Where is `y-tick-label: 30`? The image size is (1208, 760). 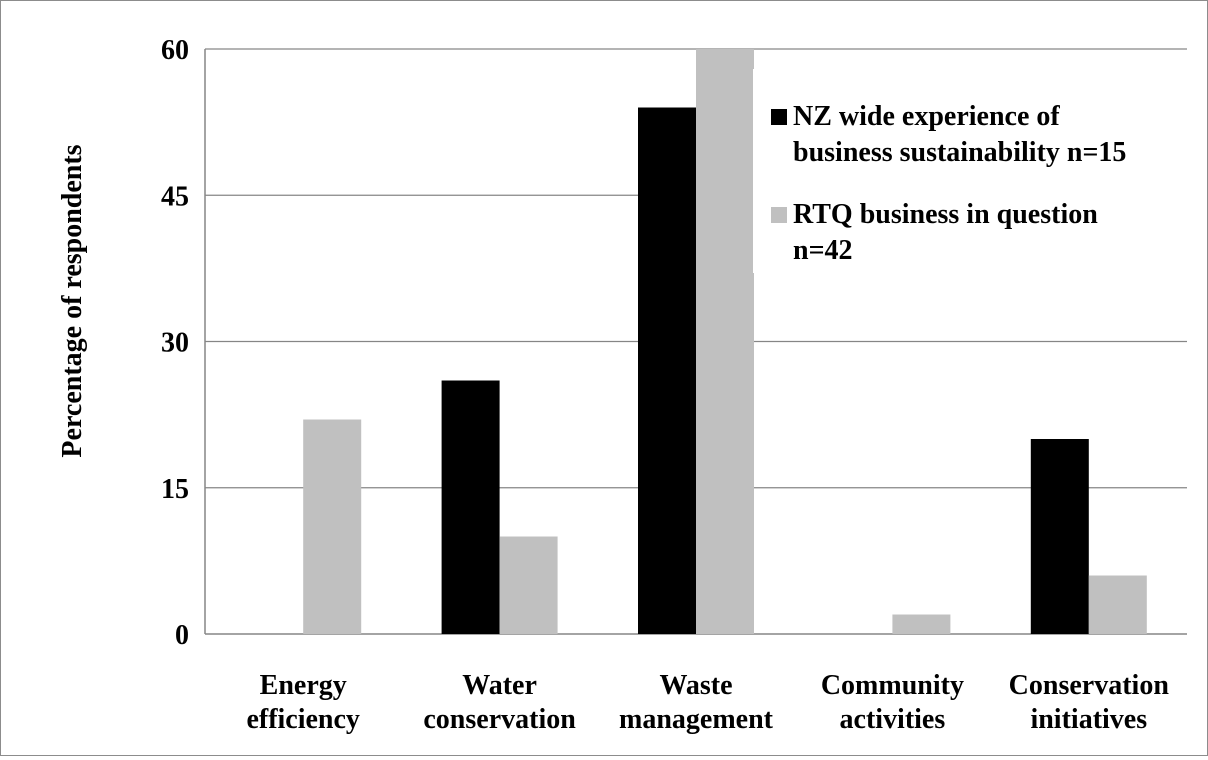 y-tick-label: 30 is located at coordinates (175, 343).